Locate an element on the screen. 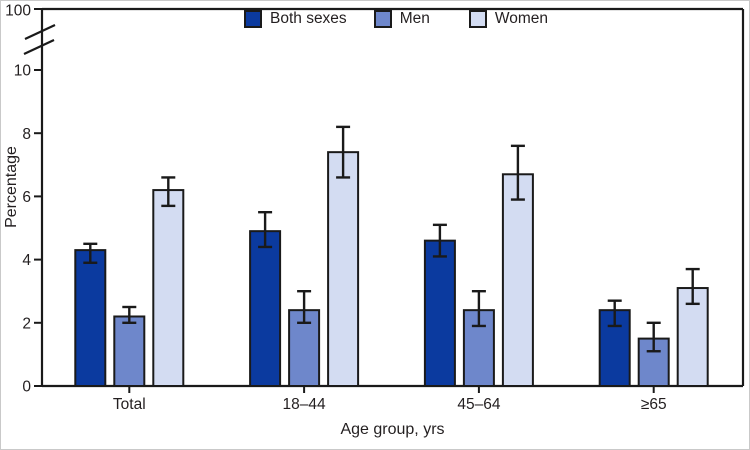 The image size is (750, 450). y-tick-label: 10 is located at coordinates (23, 71).